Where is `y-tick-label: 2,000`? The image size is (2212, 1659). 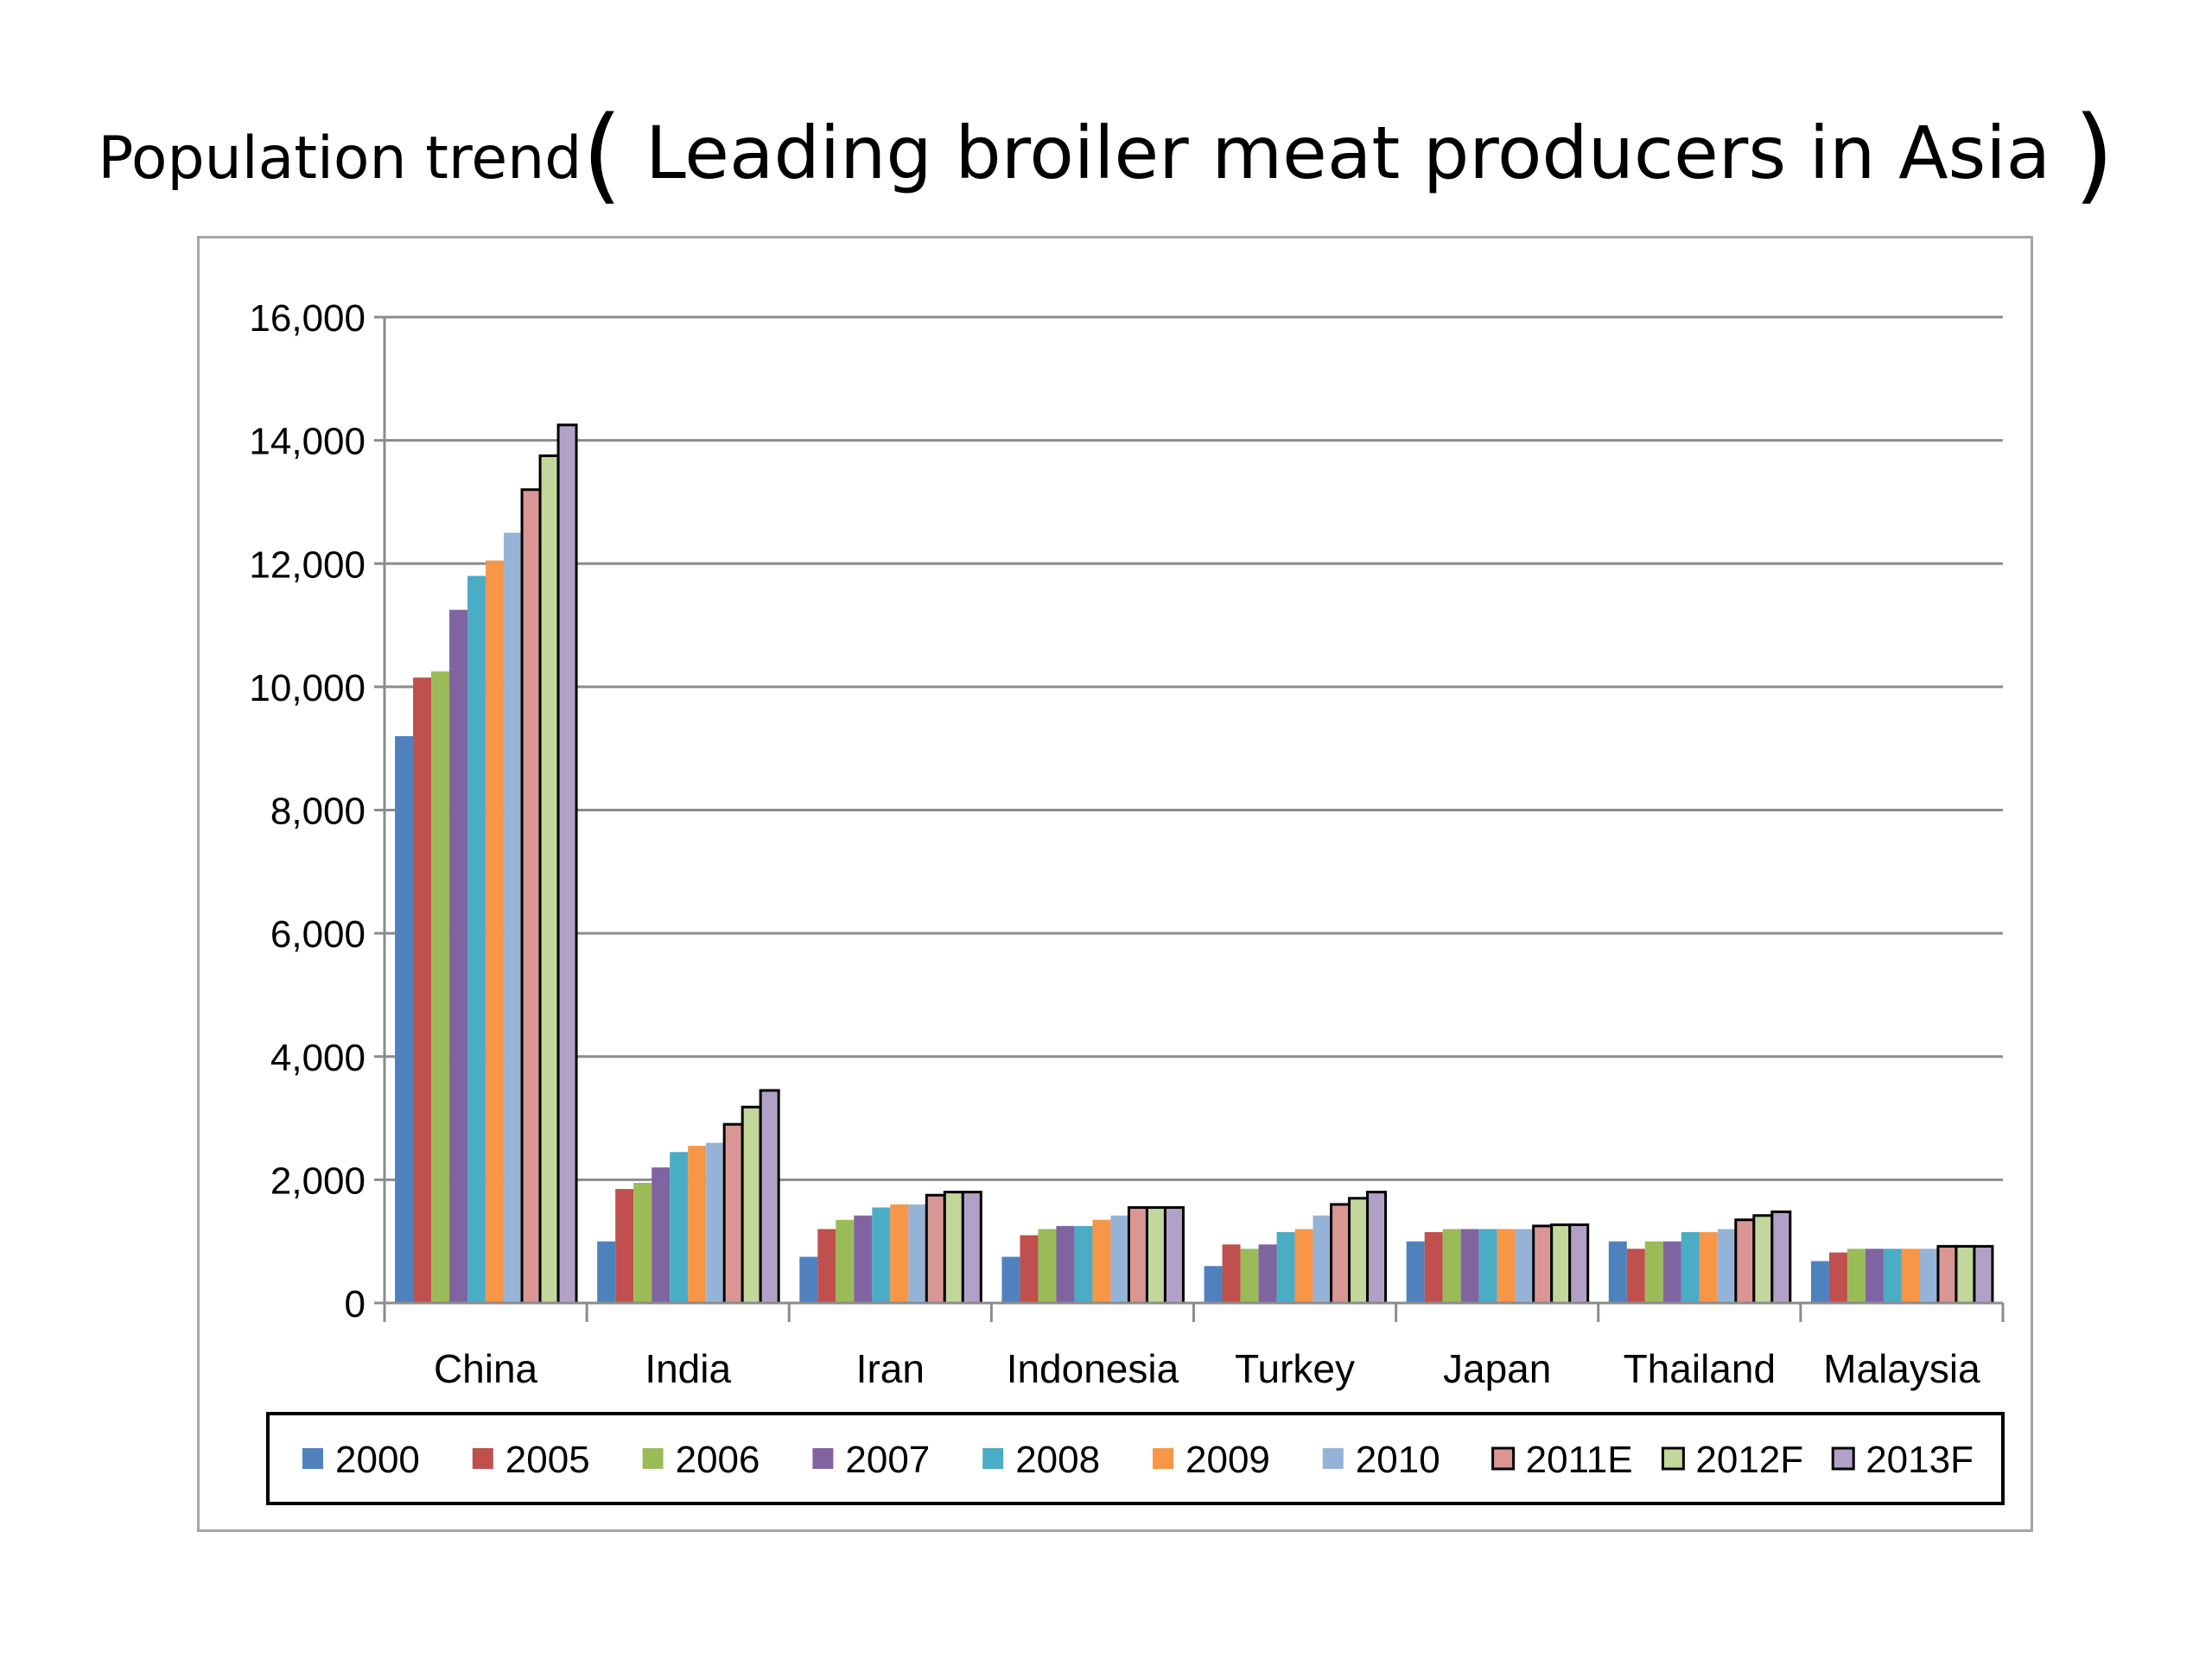 y-tick-label: 2,000 is located at coordinates (317, 1181).